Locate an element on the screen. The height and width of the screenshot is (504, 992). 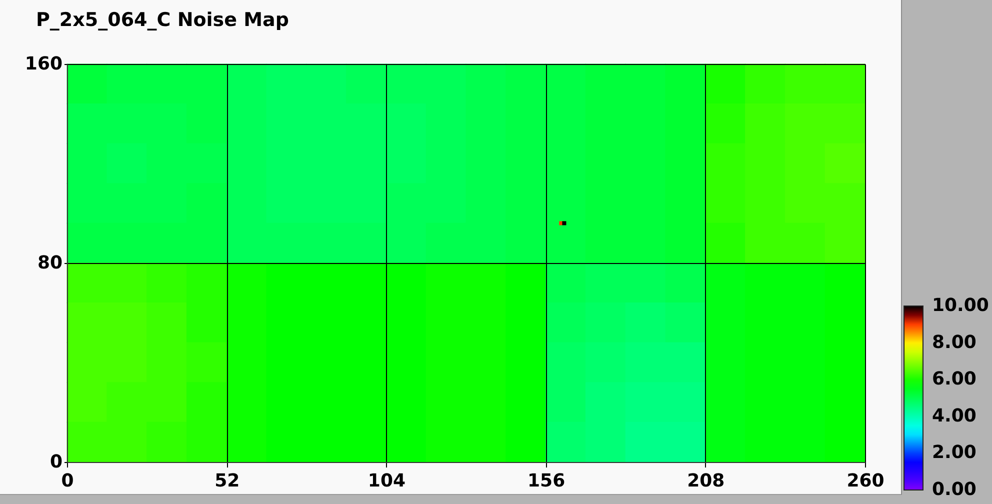
y-tick-label: 160 is located at coordinates (43, 64).